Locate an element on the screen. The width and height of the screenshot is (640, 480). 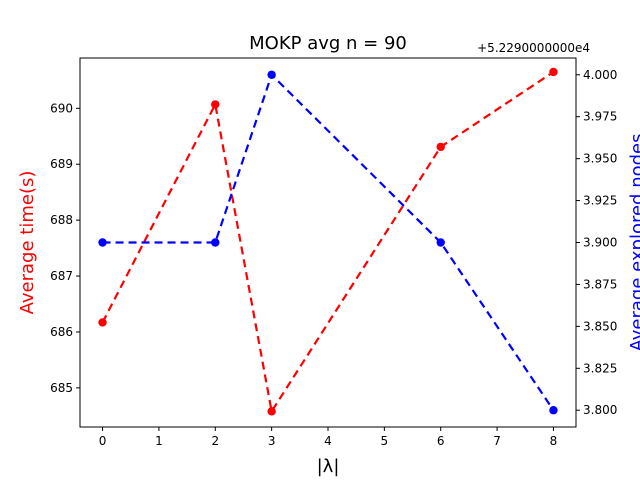
x-tick-label: 2 is located at coordinates (215, 441).